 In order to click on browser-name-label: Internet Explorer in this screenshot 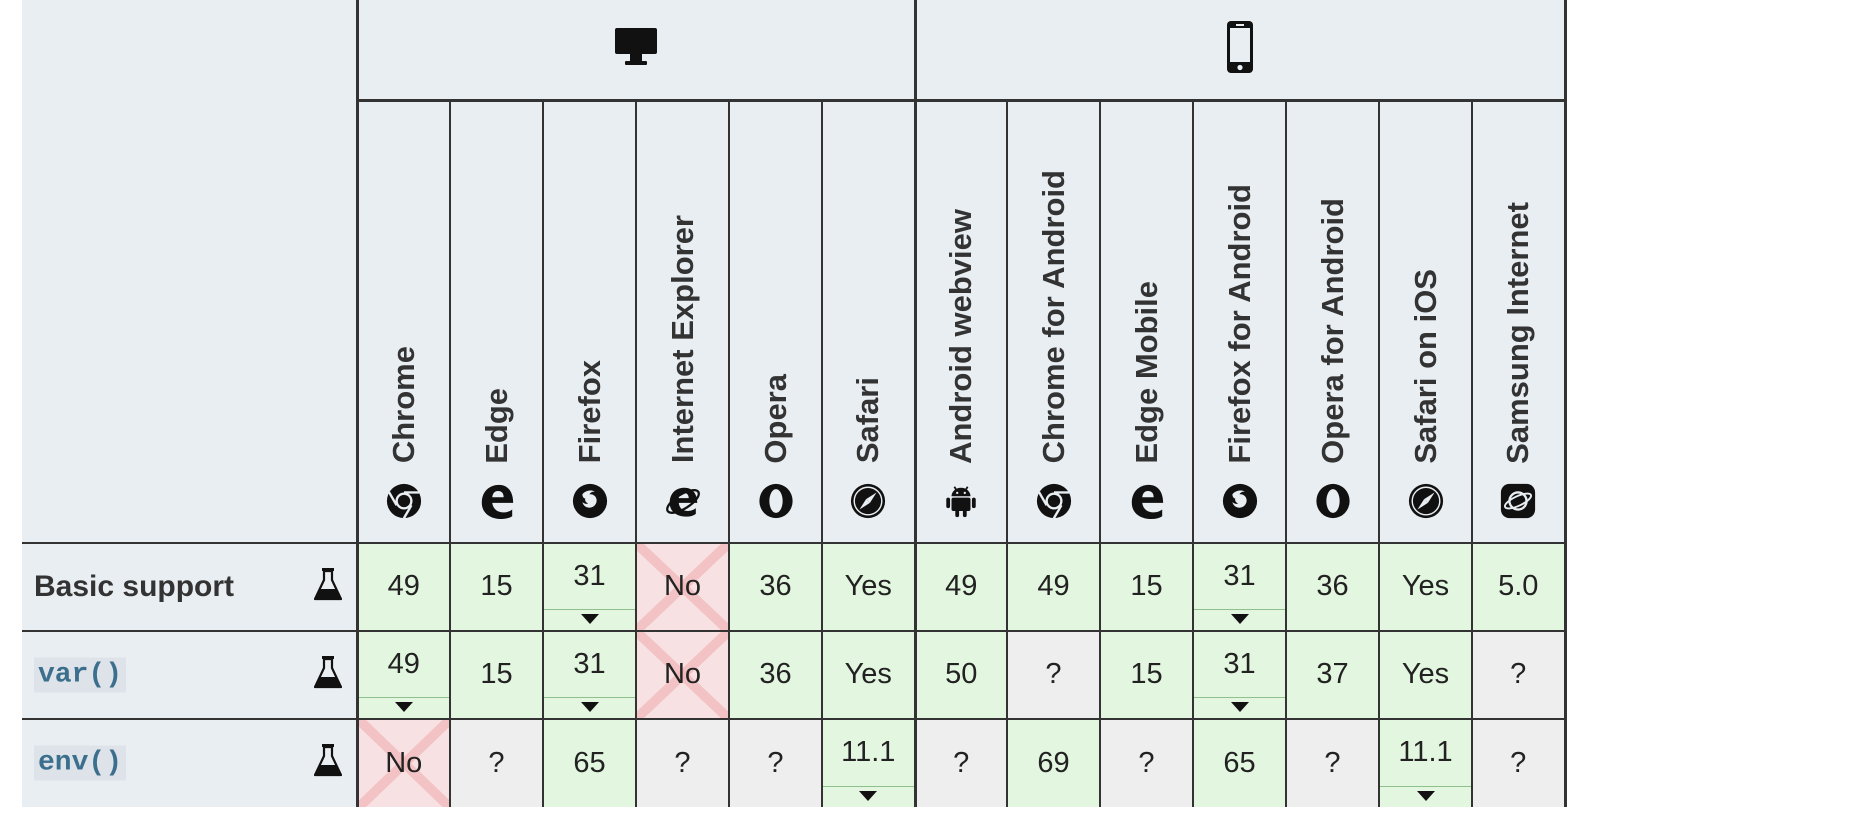, I will do `click(682, 339)`.